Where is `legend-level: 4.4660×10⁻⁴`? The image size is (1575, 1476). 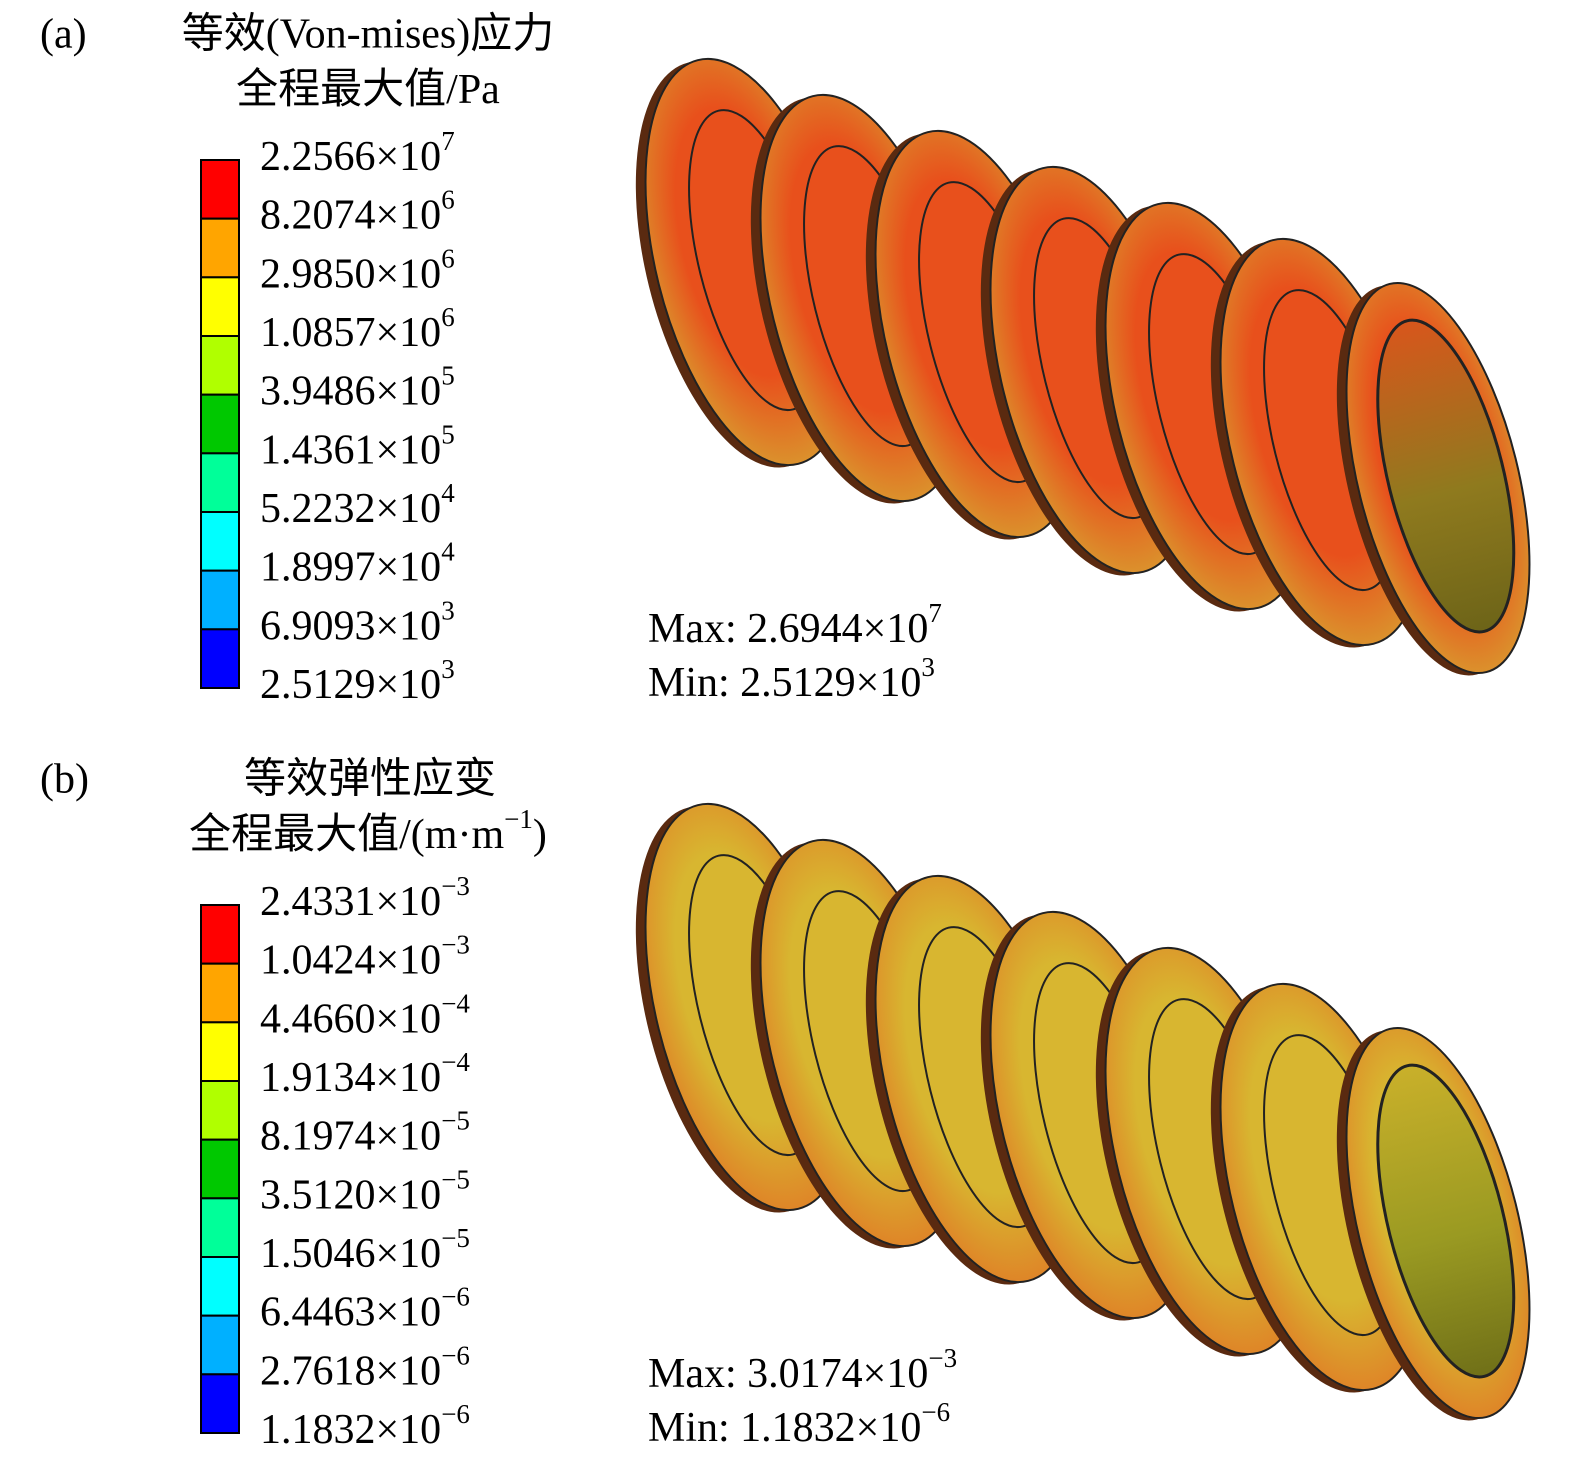 legend-level: 4.4660×10⁻⁴ is located at coordinates (365, 1015).